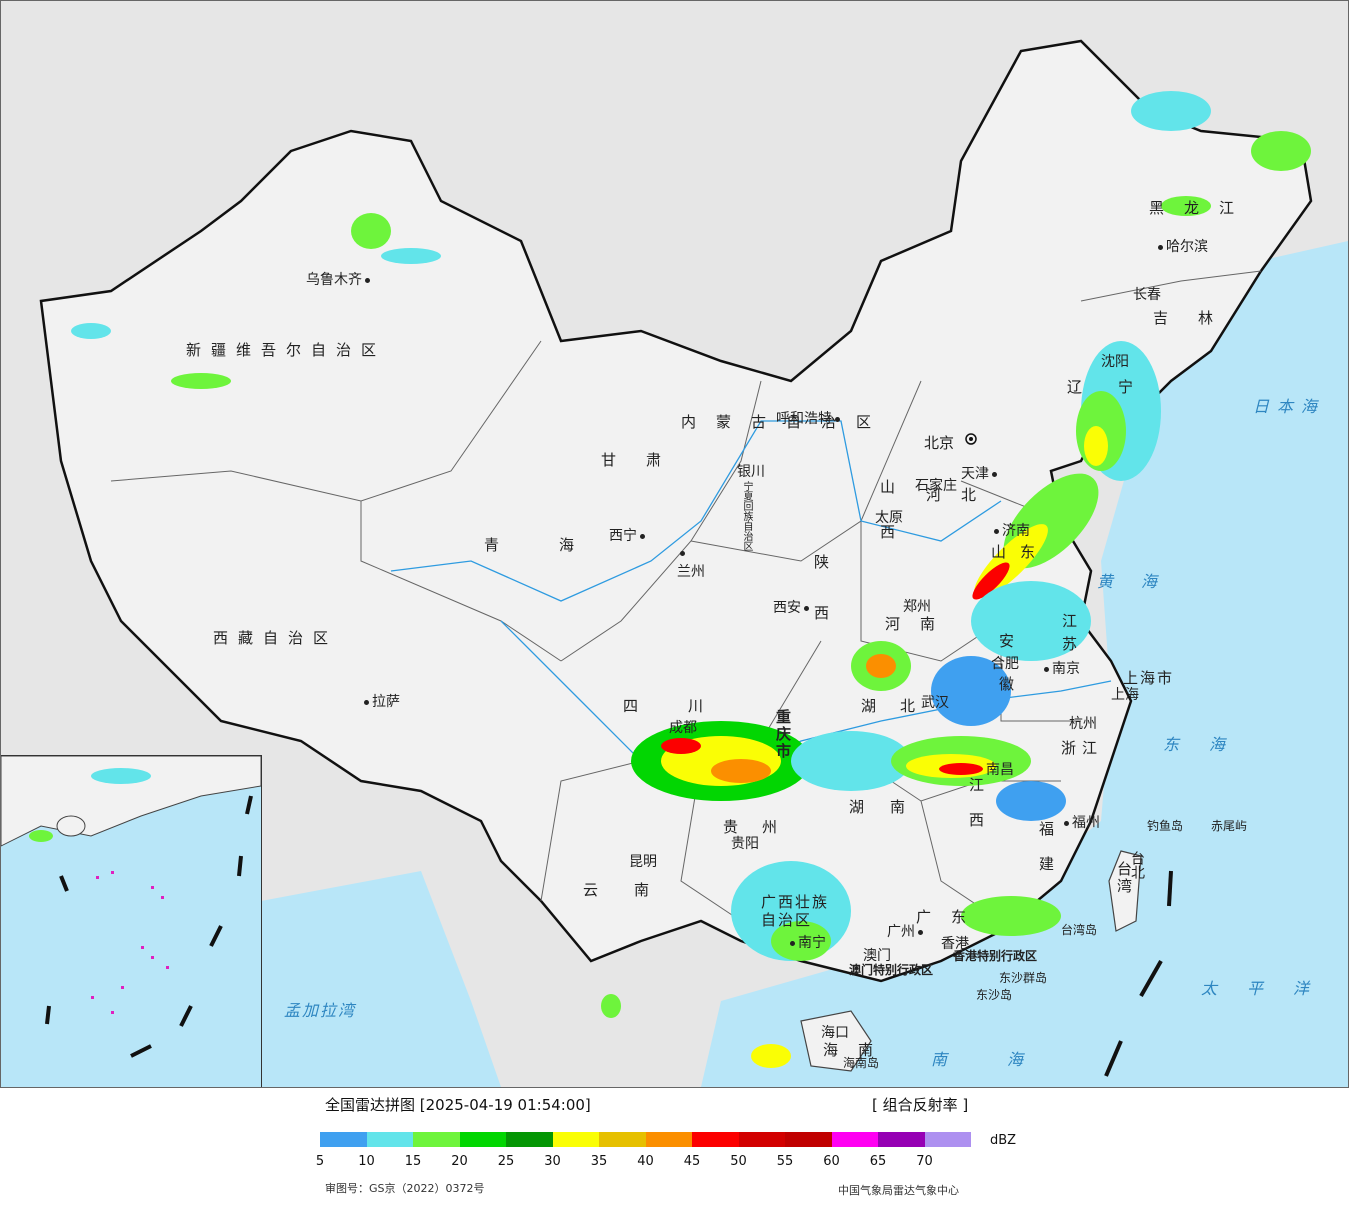 The width and height of the screenshot is (1349, 1208). I want to click on city-nanning: 南宁, so click(806, 942).